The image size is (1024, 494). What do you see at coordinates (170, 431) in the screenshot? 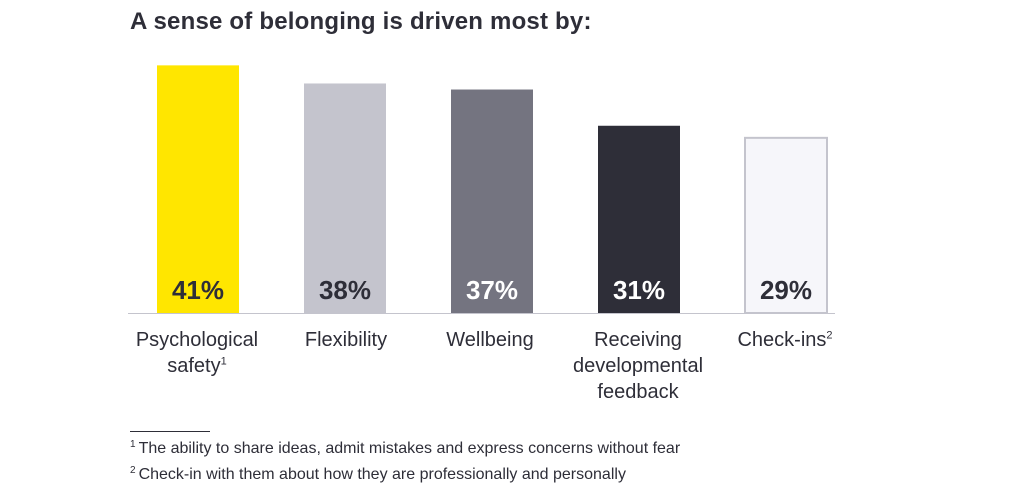
I see `footnote-divider` at bounding box center [170, 431].